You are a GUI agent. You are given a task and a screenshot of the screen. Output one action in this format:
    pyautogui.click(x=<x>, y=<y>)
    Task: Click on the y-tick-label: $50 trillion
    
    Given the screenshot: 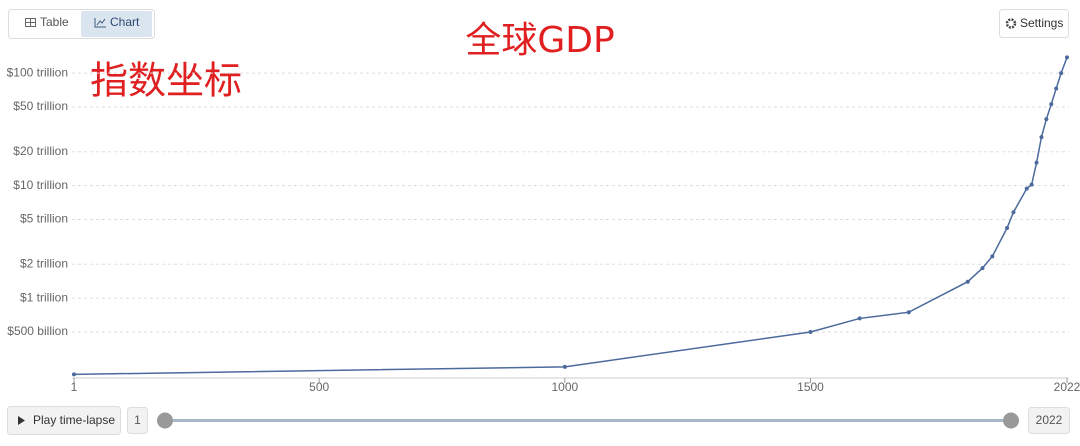 What is the action you would take?
    pyautogui.click(x=40, y=106)
    